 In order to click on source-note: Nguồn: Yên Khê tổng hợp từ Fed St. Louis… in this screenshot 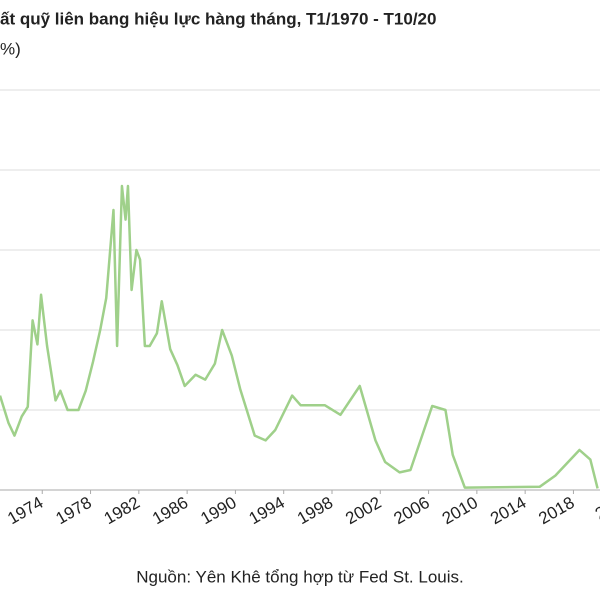, I will do `click(299, 576)`.